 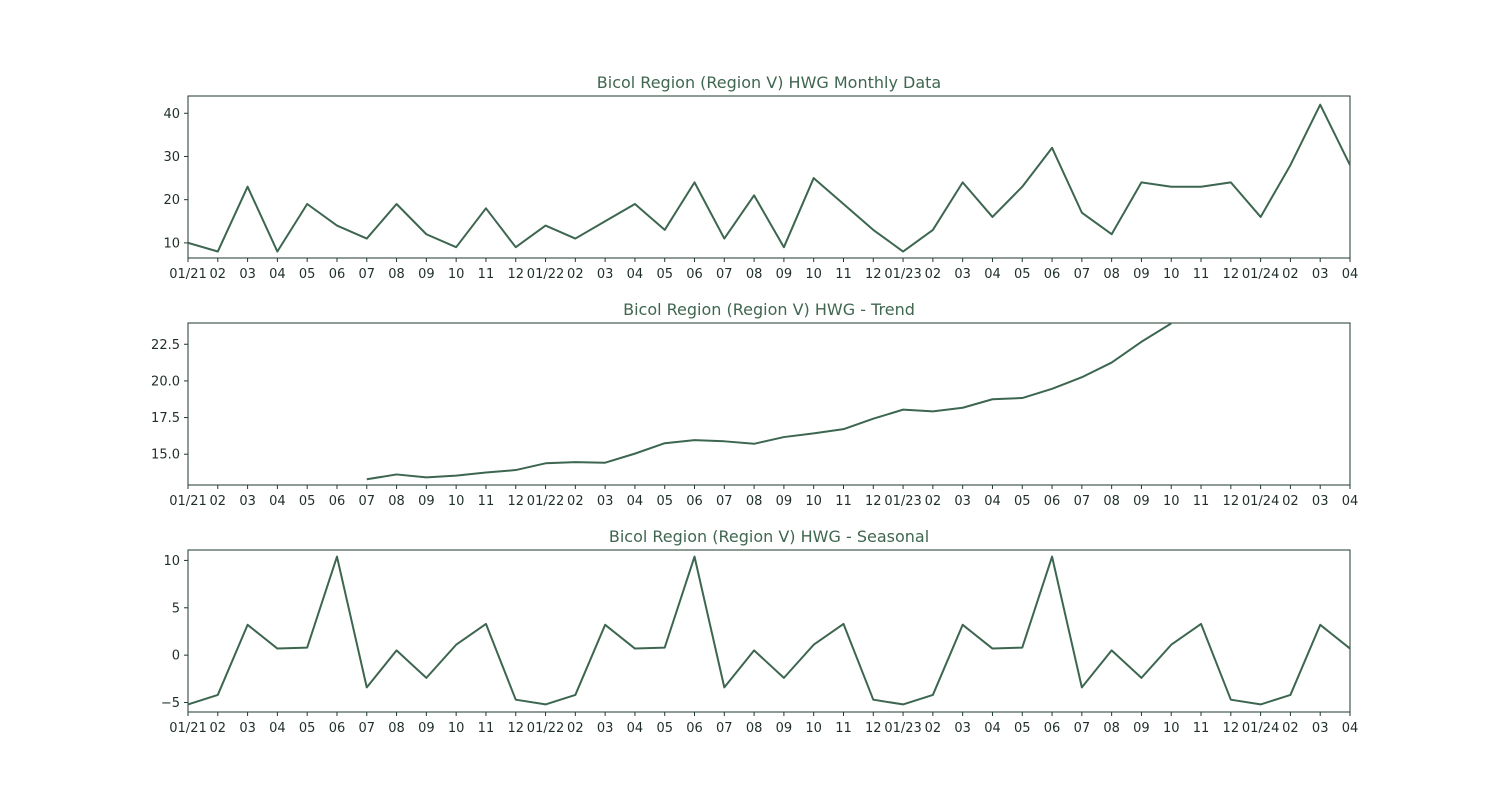 I want to click on y-tick-label: 15.0, so click(x=165, y=455).